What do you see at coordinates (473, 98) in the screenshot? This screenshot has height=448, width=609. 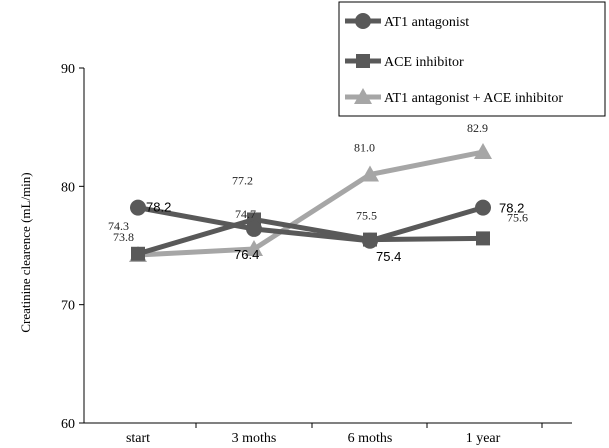 I see `legend-label: AT1 antagonist + ACE inhibitor` at bounding box center [473, 98].